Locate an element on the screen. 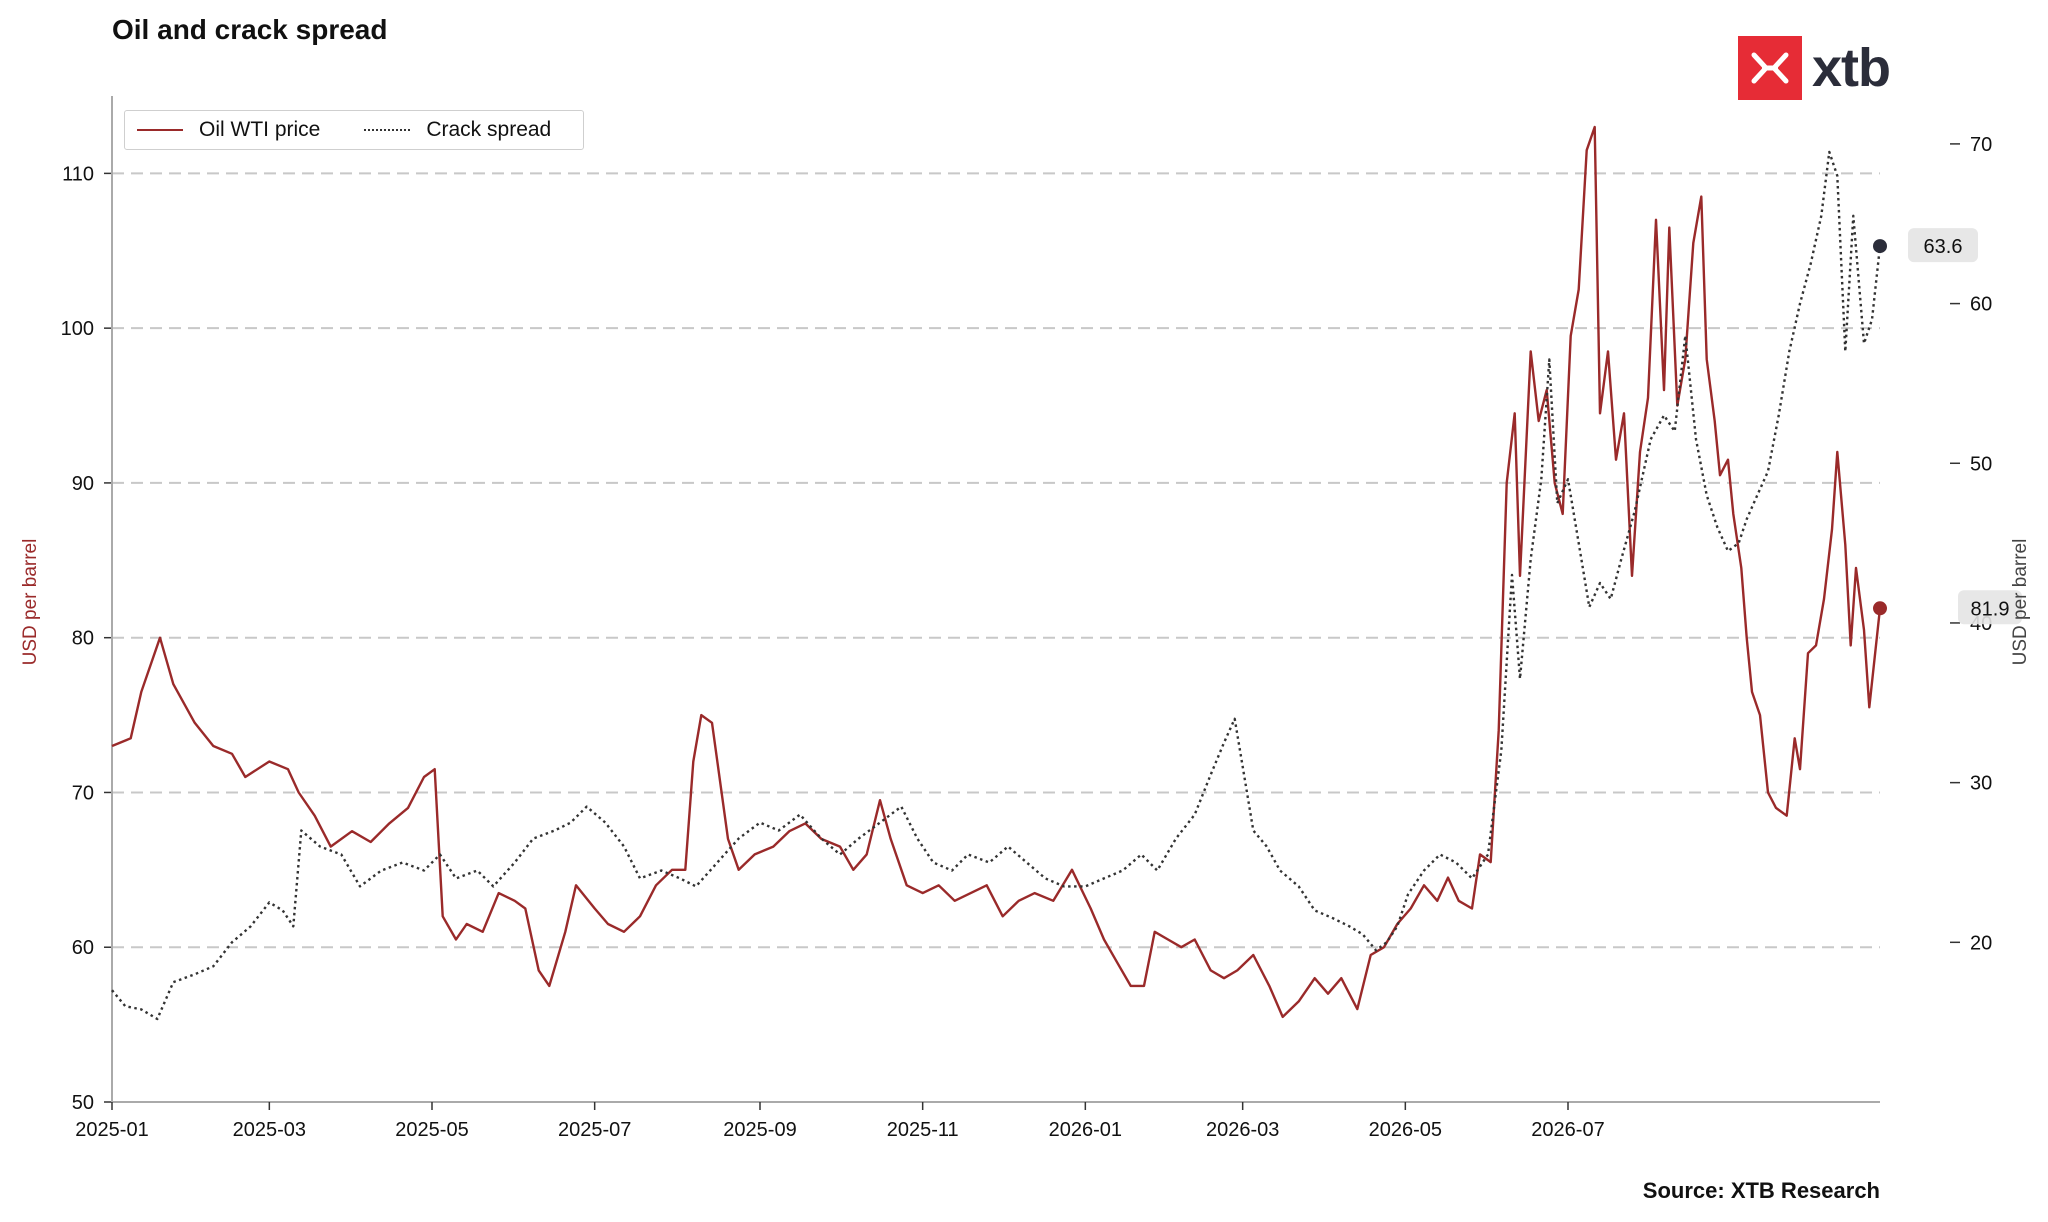  y-tick-label-right: 20 is located at coordinates (1981, 943).